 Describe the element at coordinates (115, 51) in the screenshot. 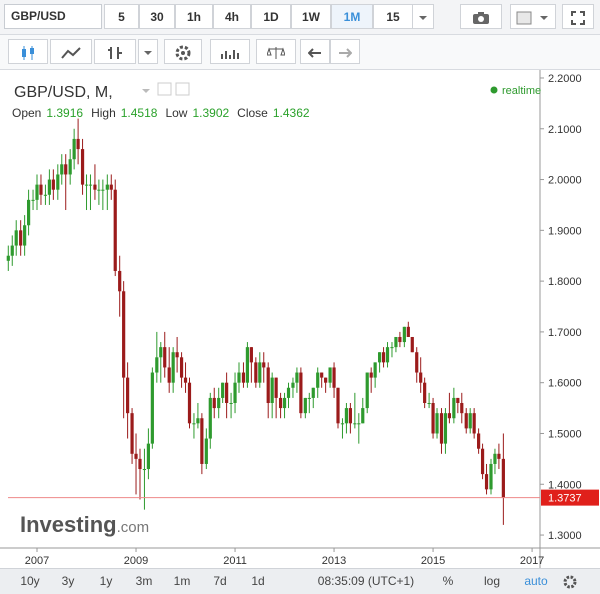

I see `bars-tool` at that location.